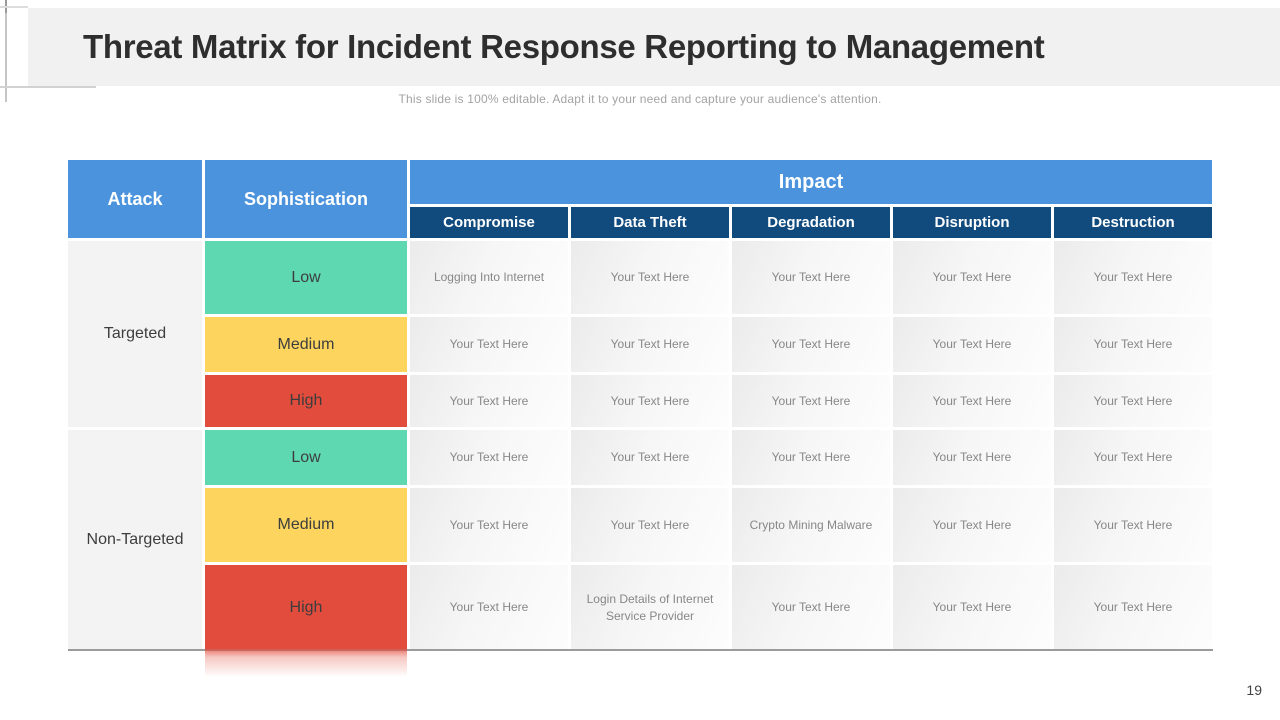 Image resolution: width=1280 pixels, height=720 pixels. I want to click on red-cell-reflection, so click(306, 662).